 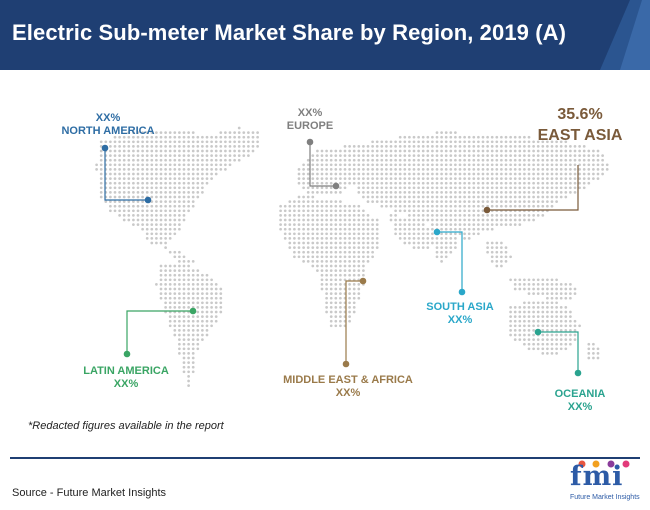 What do you see at coordinates (354, 322) in the screenshot?
I see `leader-middle-east-africa` at bounding box center [354, 322].